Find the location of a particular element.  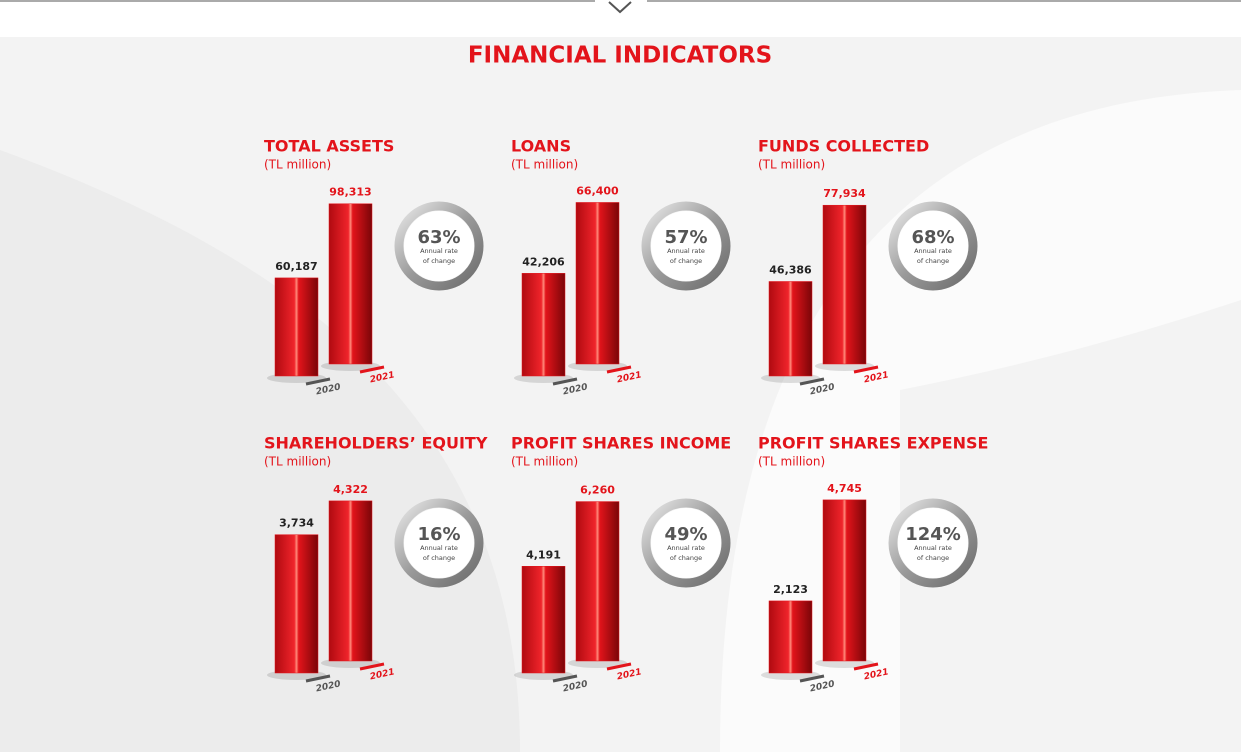

value-label: 77,934 is located at coordinates (844, 193).